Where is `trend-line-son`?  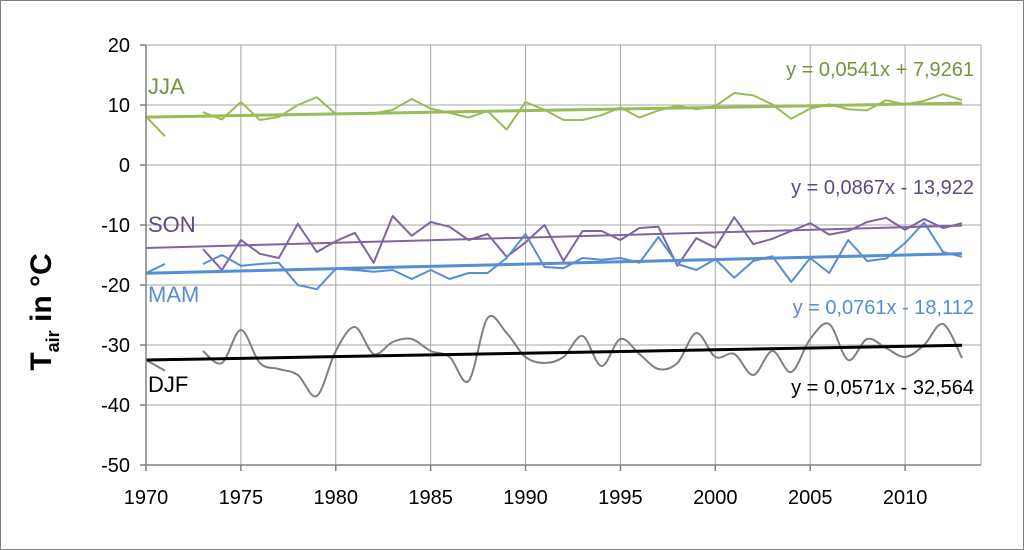 trend-line-son is located at coordinates (554, 237).